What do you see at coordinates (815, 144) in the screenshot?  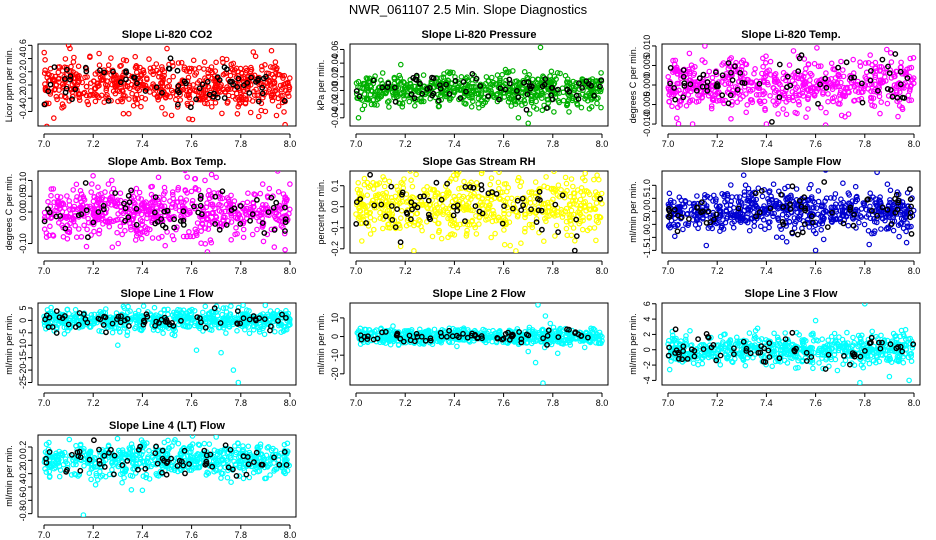 I see `x-tick-label: 7.6` at bounding box center [815, 144].